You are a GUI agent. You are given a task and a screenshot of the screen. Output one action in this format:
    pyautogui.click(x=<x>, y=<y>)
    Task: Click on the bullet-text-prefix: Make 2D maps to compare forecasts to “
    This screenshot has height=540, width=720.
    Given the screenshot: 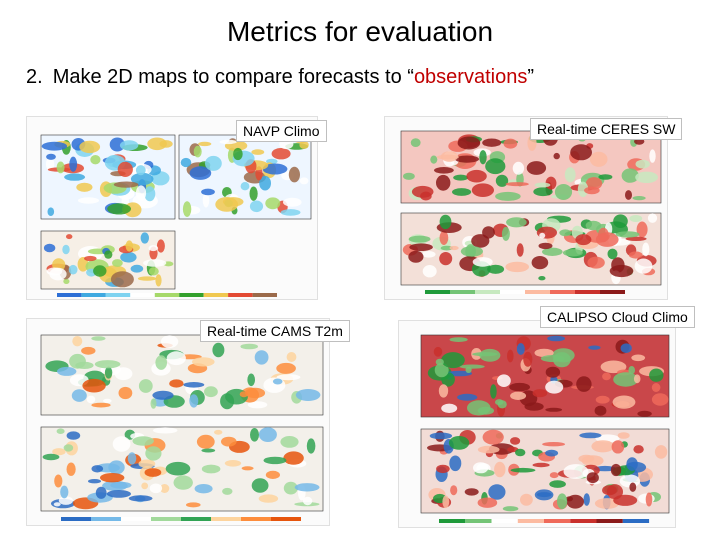 What is the action you would take?
    pyautogui.click(x=233, y=77)
    